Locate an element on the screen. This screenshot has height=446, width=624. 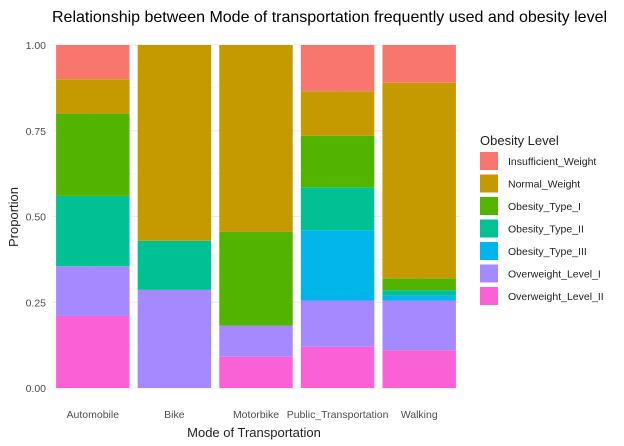
y-tick-label: 0.50 is located at coordinates (36, 218).